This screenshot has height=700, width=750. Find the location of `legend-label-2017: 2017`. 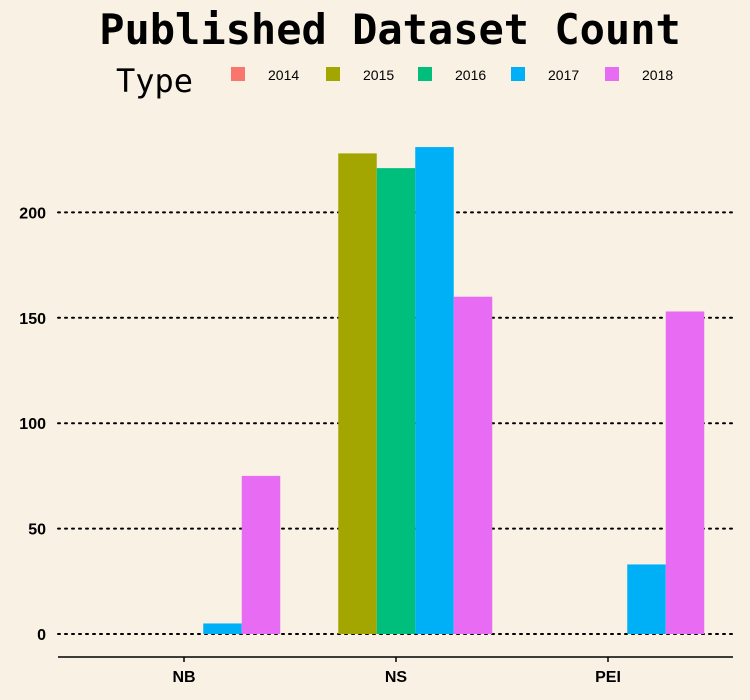

legend-label-2017: 2017 is located at coordinates (563, 75).